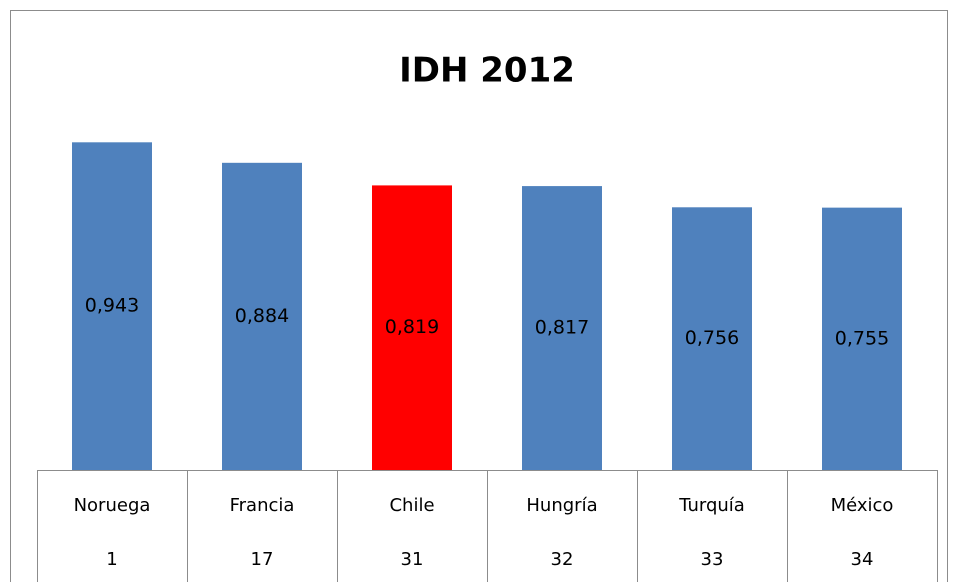  Describe the element at coordinates (711, 505) in the screenshot. I see `x-tick-label: Turquía` at that location.